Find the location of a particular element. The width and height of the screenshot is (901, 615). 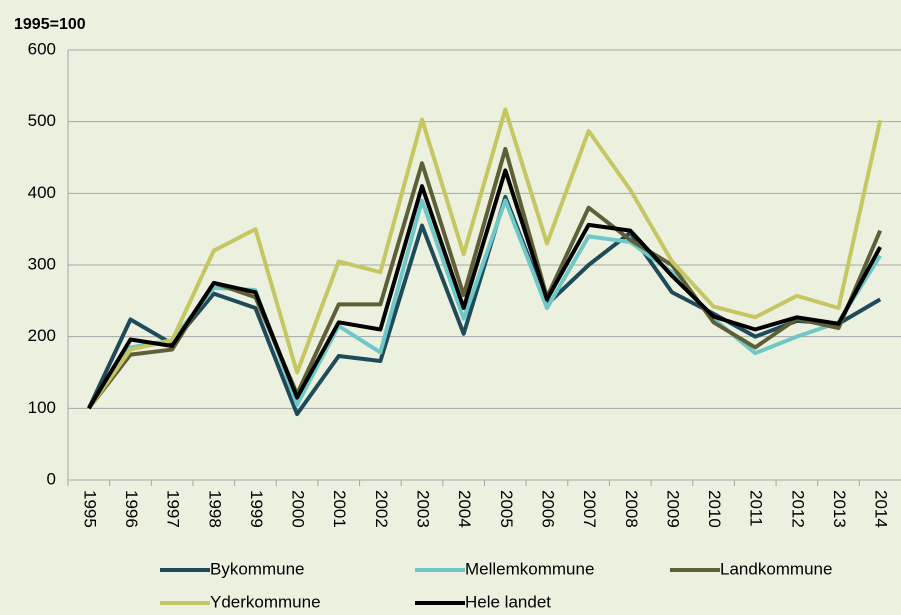

legend-label: Yderkommune is located at coordinates (265, 601).